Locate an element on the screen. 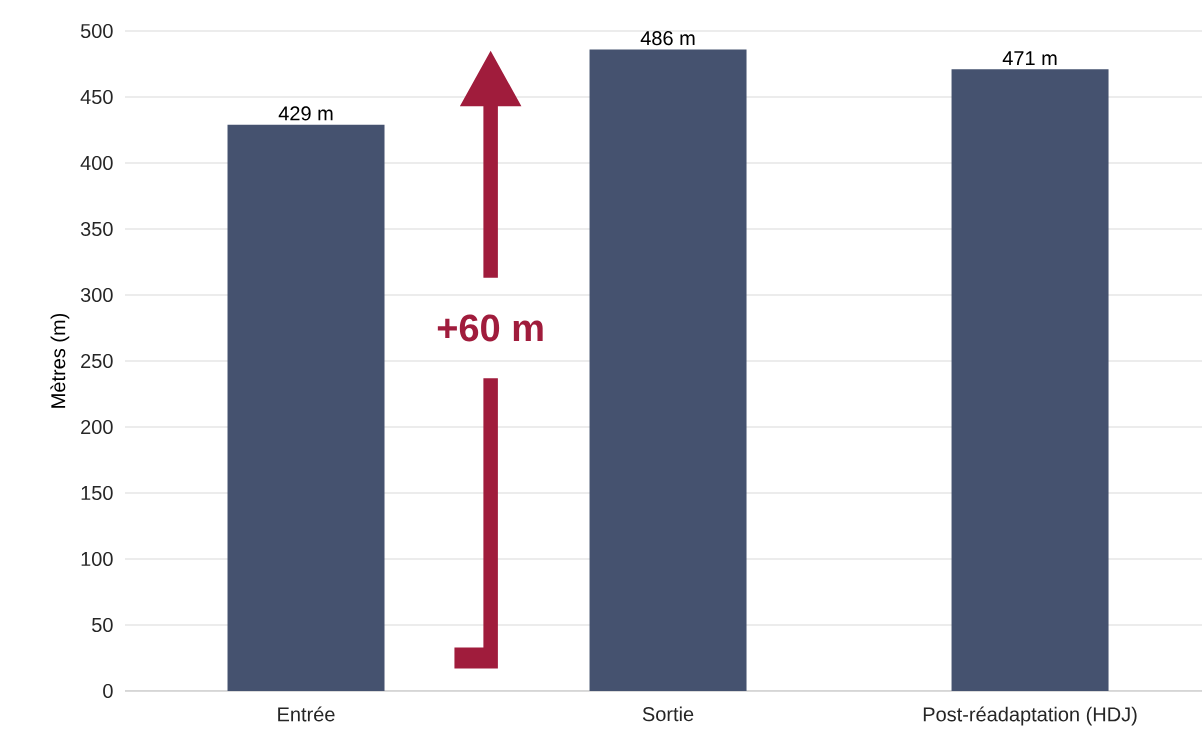  data-label: 486 m is located at coordinates (667, 38).